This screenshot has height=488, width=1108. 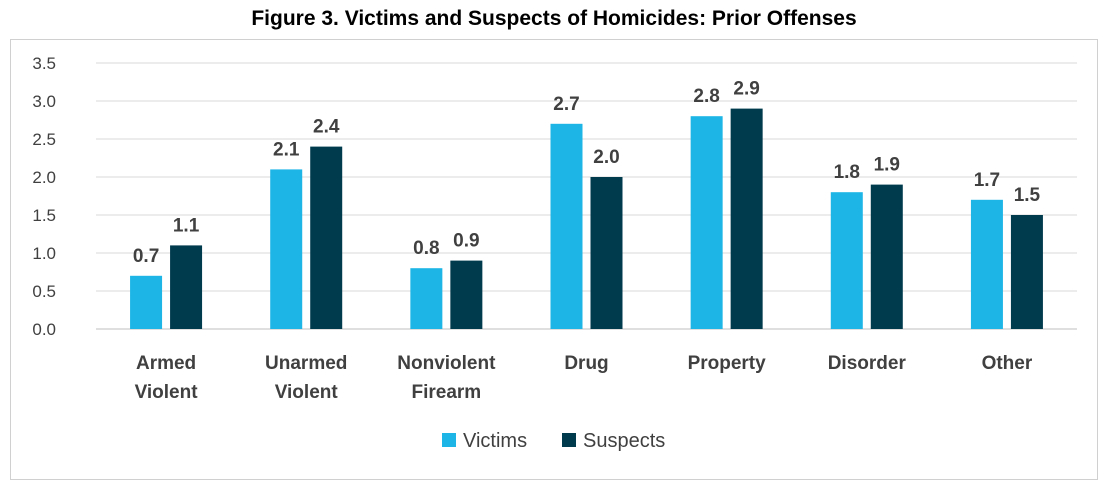 I want to click on category-label: Disorder, so click(x=867, y=363).